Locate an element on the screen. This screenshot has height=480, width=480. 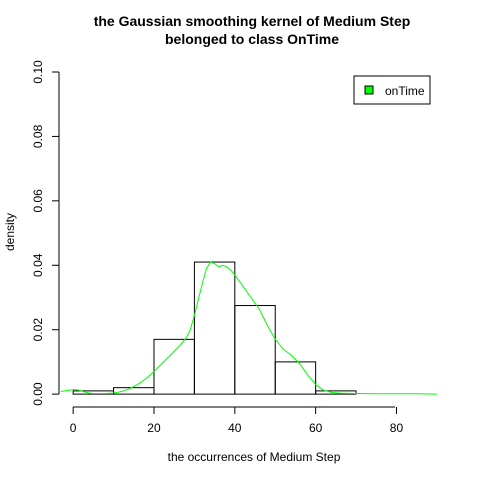
legend: onTime is located at coordinates (392, 90).